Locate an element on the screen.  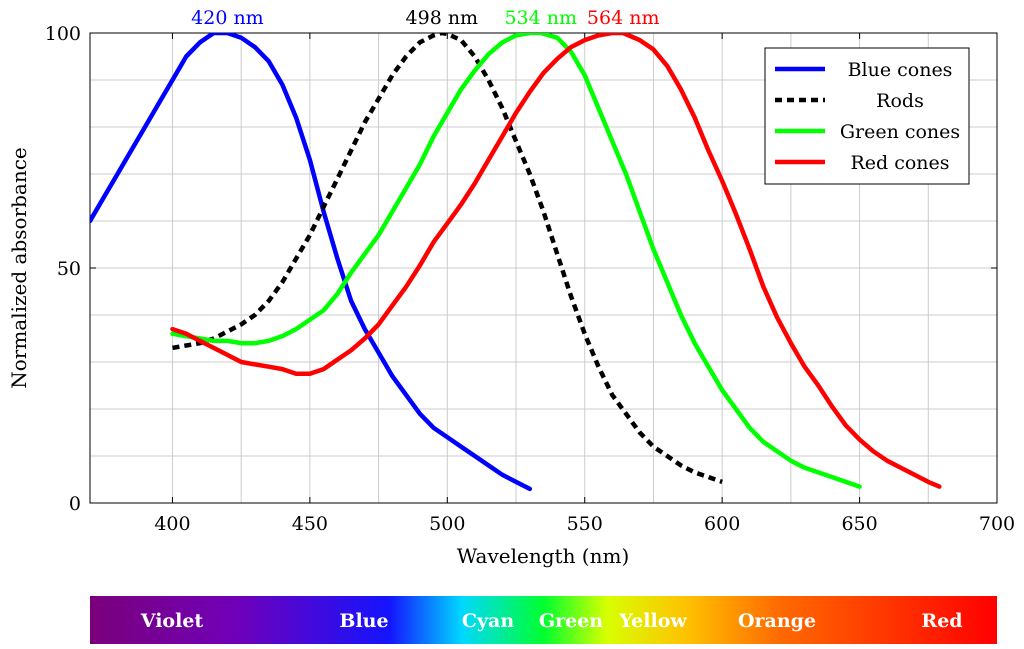
x-tick-label: 600 is located at coordinates (722, 524).